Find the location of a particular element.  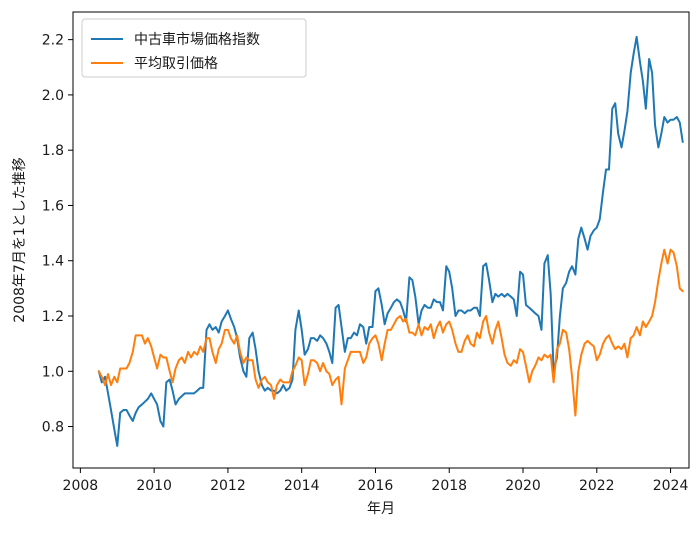

x-tick-label: 2022 is located at coordinates (597, 486).